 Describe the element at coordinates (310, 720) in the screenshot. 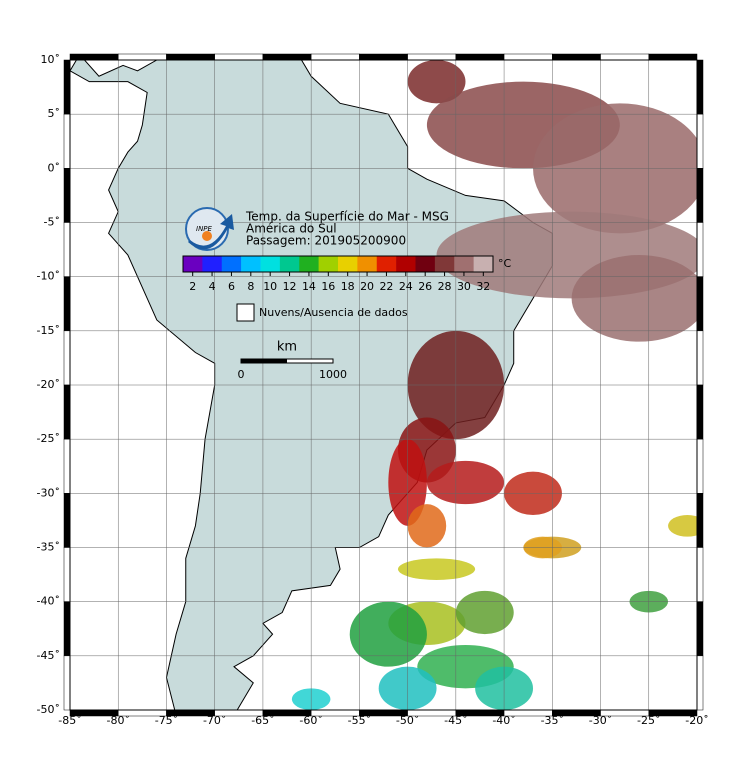

I see `x-tick-label: -60˚` at that location.